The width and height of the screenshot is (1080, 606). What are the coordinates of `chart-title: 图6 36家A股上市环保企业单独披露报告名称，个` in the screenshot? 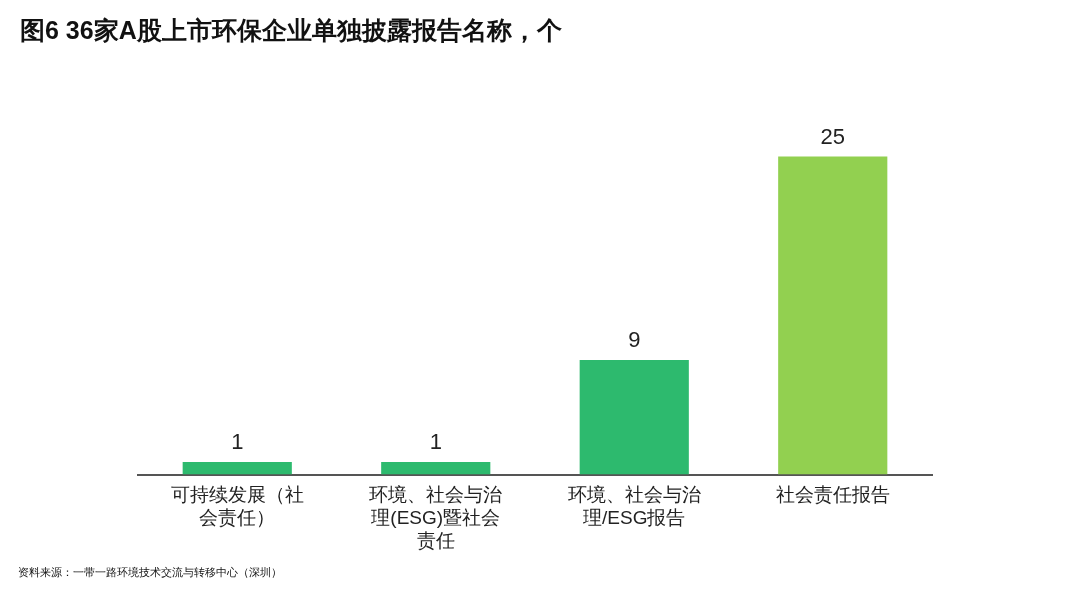 It's located at (291, 30).